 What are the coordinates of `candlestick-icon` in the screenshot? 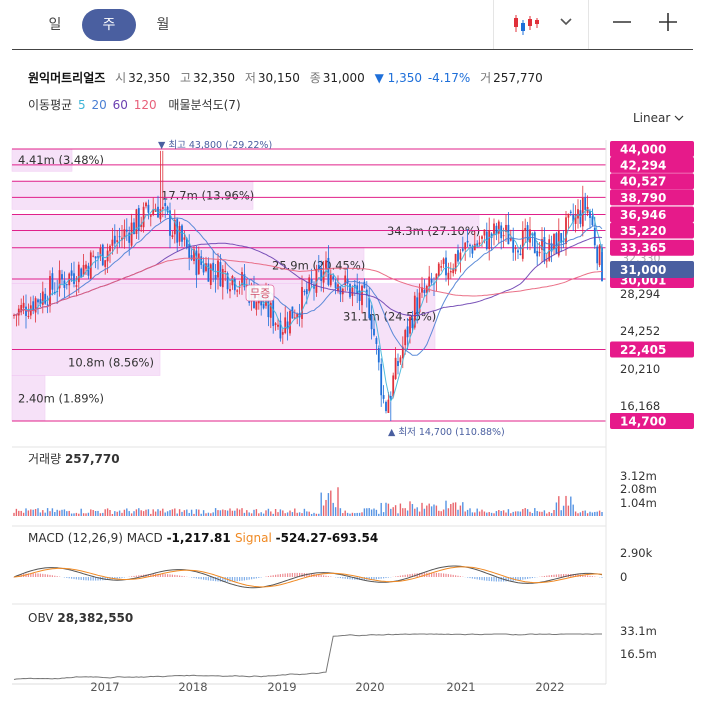 It's located at (526, 24).